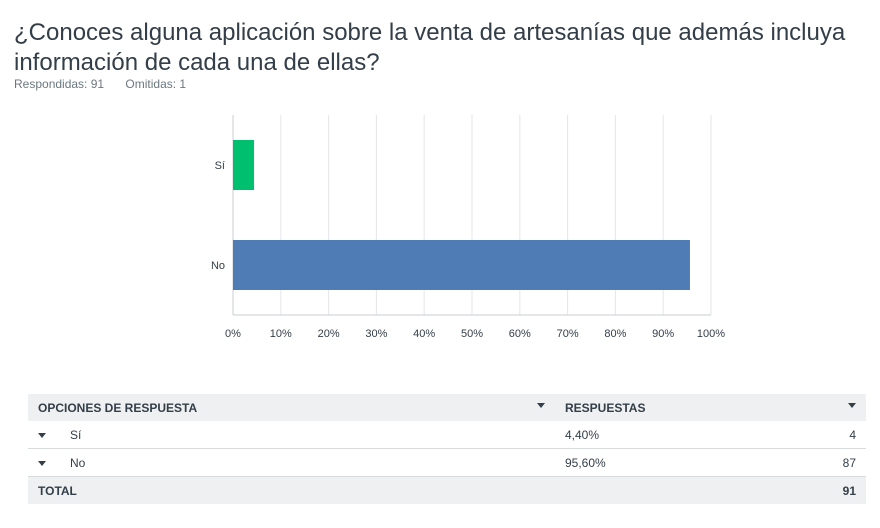  I want to click on x-tick-label: 90%, so click(663, 334).